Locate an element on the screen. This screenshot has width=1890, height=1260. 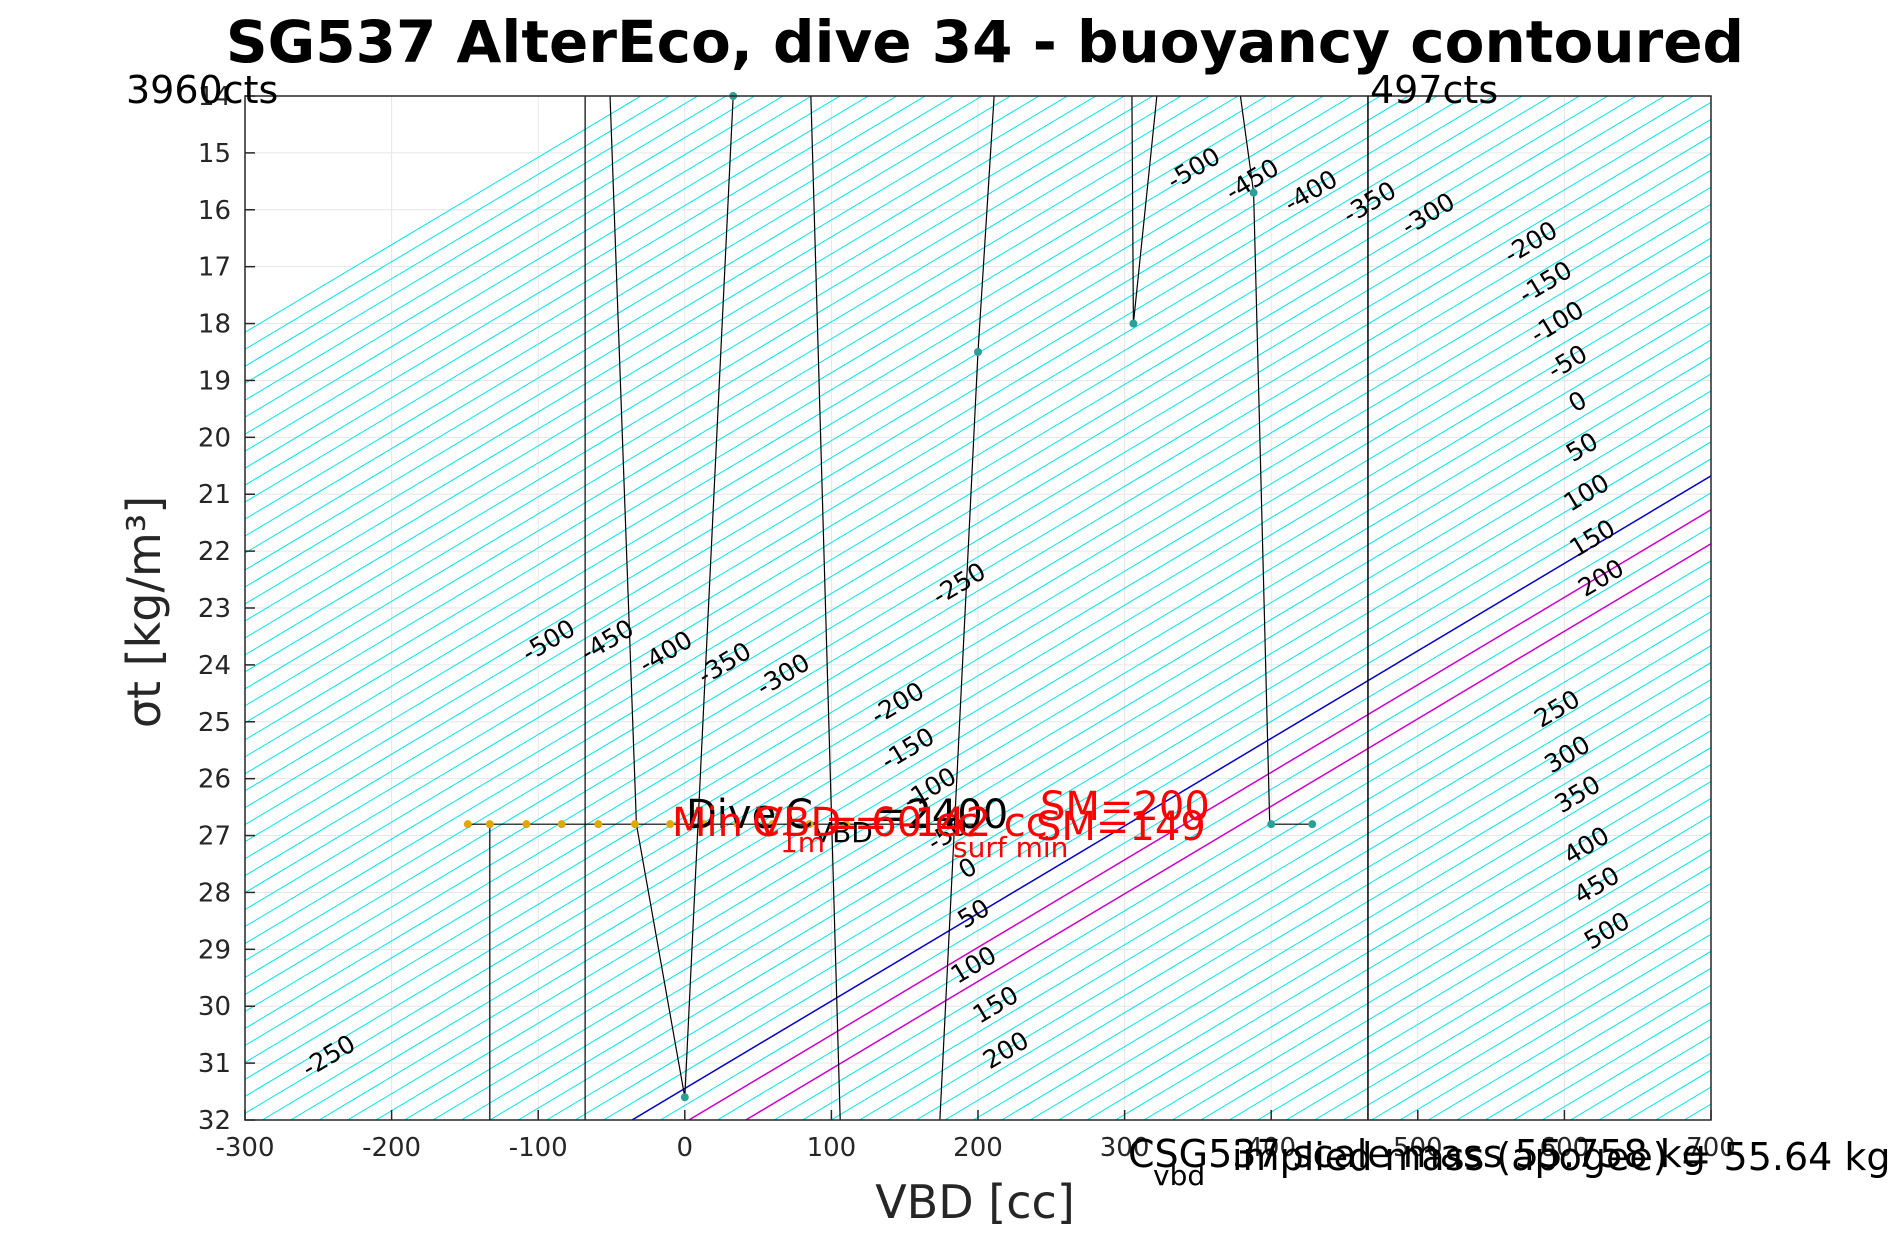
x-axis-ticks: -300 -200 -100 0 100 200 300 400 500 600 700 is located at coordinates (975, 1136).